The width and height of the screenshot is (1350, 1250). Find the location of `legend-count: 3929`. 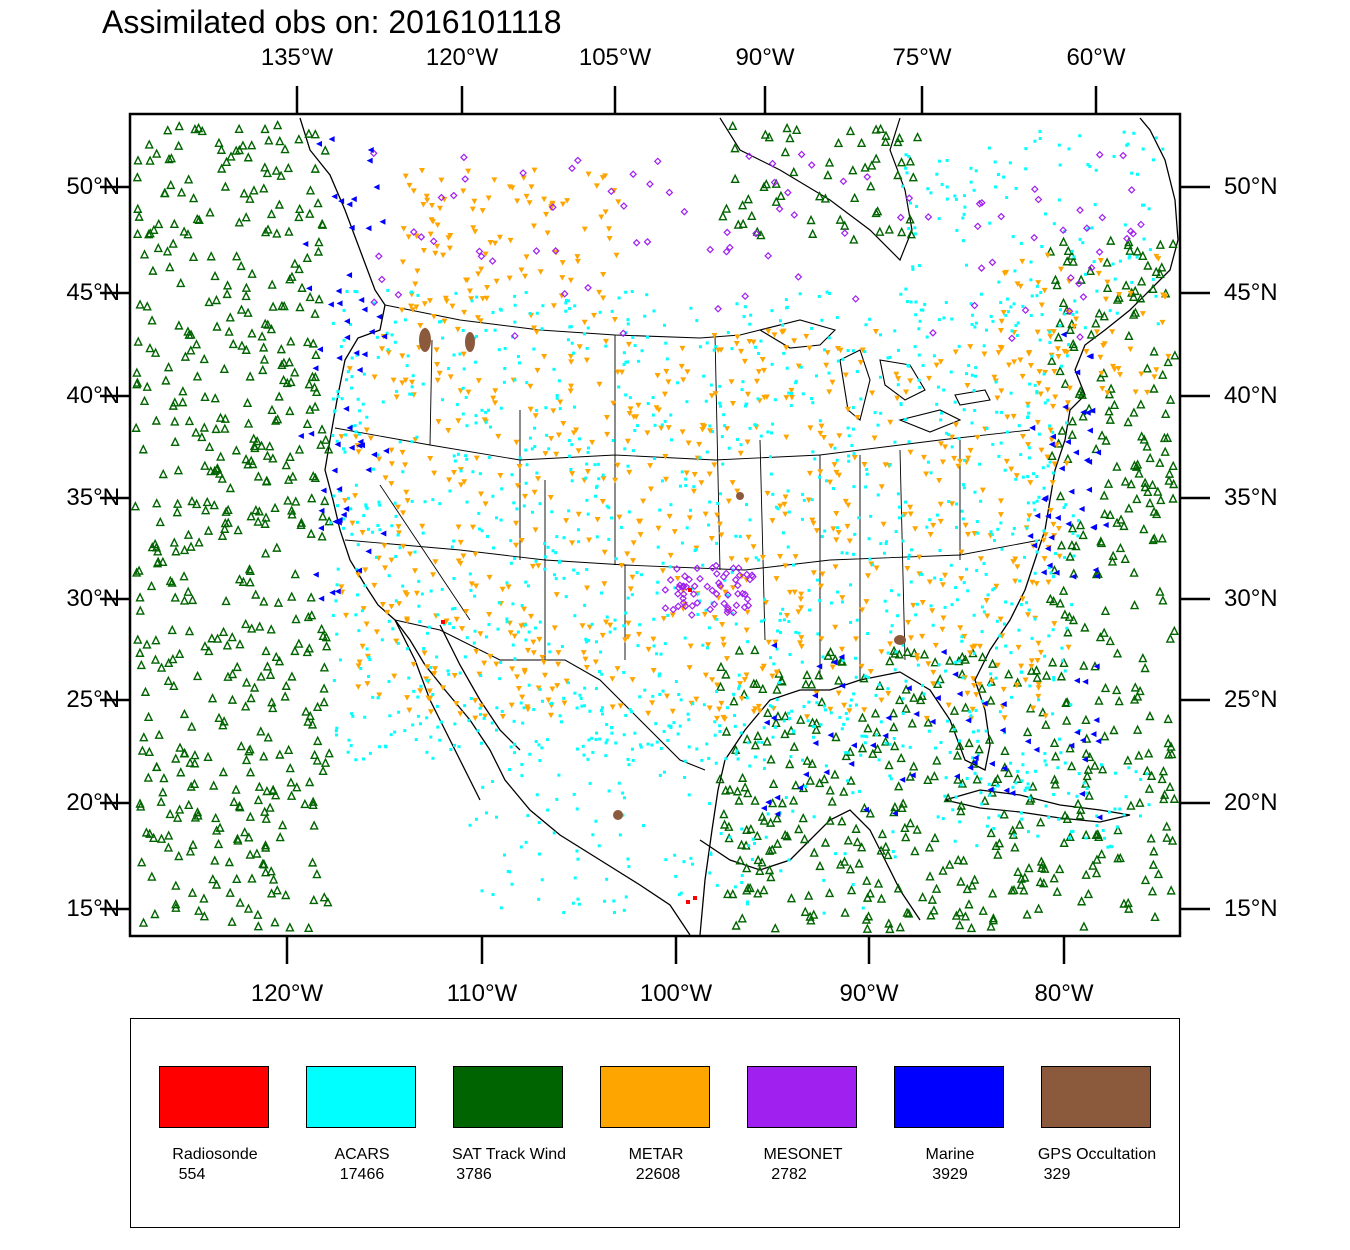

legend-count: 3929 is located at coordinates (950, 1174).